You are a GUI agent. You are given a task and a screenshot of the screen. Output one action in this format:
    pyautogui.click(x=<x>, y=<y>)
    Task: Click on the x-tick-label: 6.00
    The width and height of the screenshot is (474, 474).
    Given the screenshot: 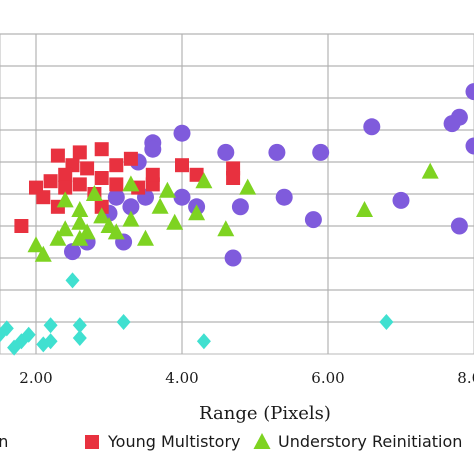 What is the action you would take?
    pyautogui.click(x=327, y=378)
    